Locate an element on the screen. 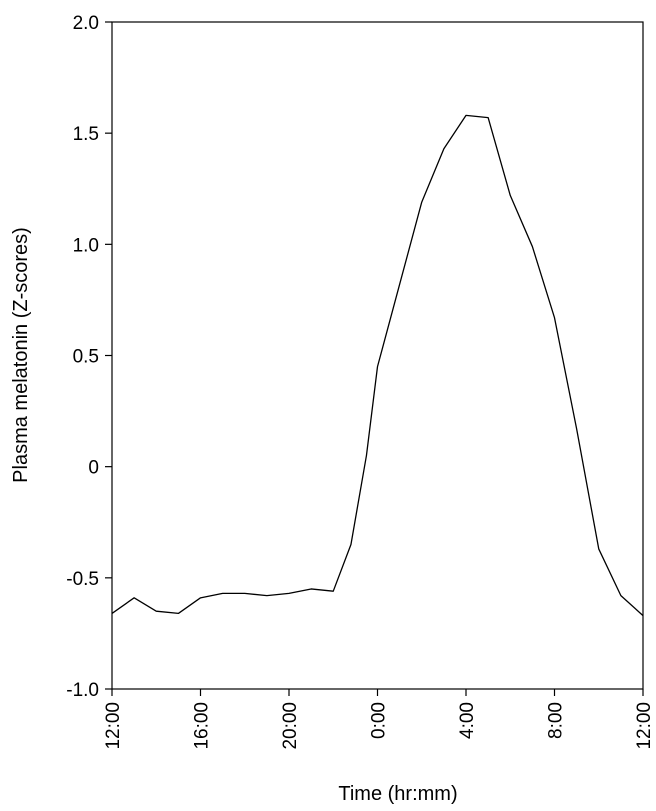 The width and height of the screenshot is (656, 811). y-tick-label: -1.0 is located at coordinates (82, 690).